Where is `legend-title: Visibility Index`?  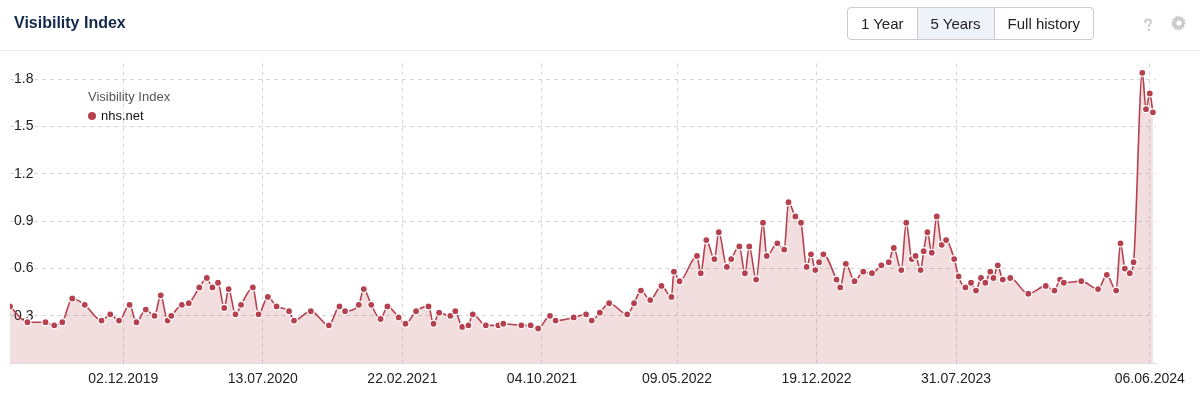
legend-title: Visibility Index is located at coordinates (130, 97).